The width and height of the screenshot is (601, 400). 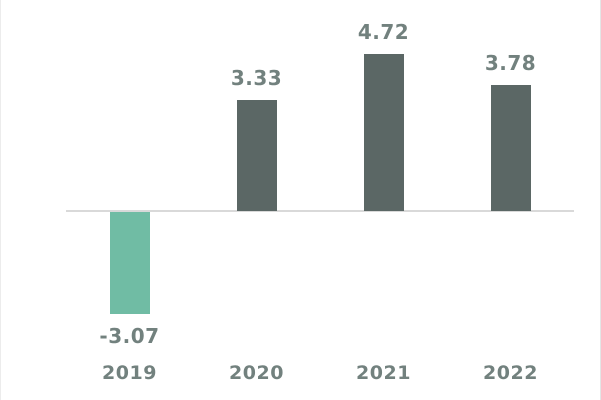 What do you see at coordinates (383, 132) in the screenshot?
I see `bar-2021` at bounding box center [383, 132].